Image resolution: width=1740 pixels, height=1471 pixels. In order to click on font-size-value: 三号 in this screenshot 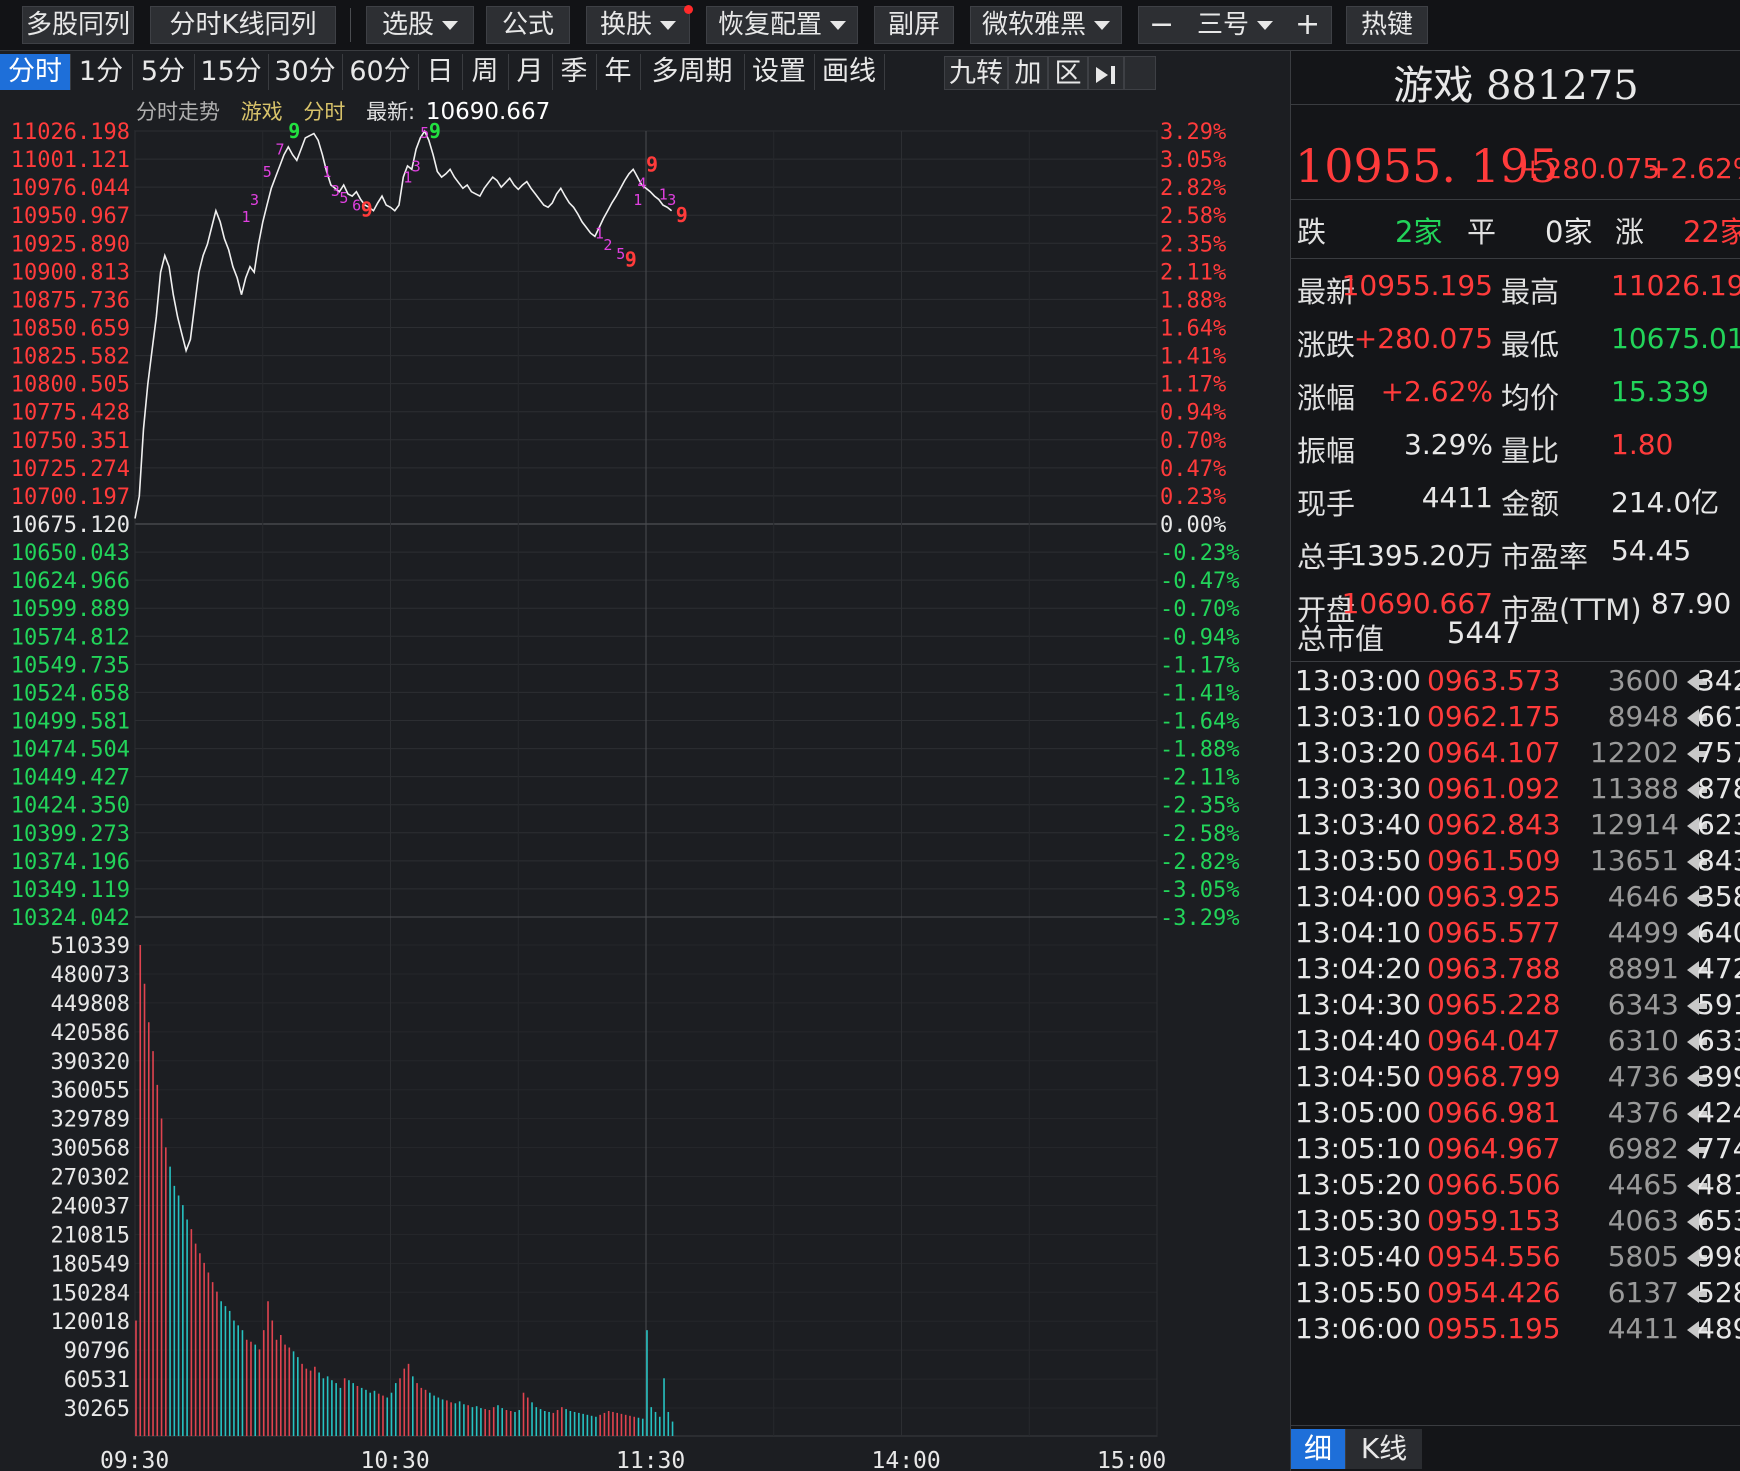, I will do `click(1223, 25)`.